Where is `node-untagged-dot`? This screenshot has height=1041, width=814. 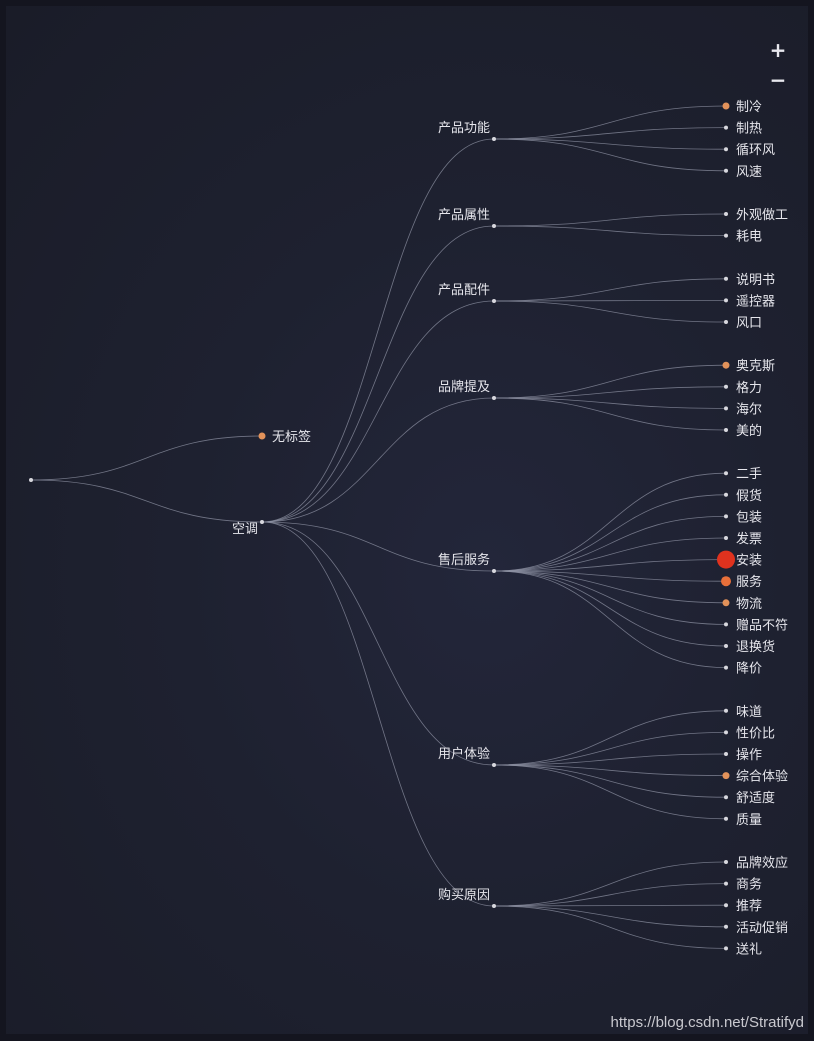
node-untagged-dot is located at coordinates (262, 436).